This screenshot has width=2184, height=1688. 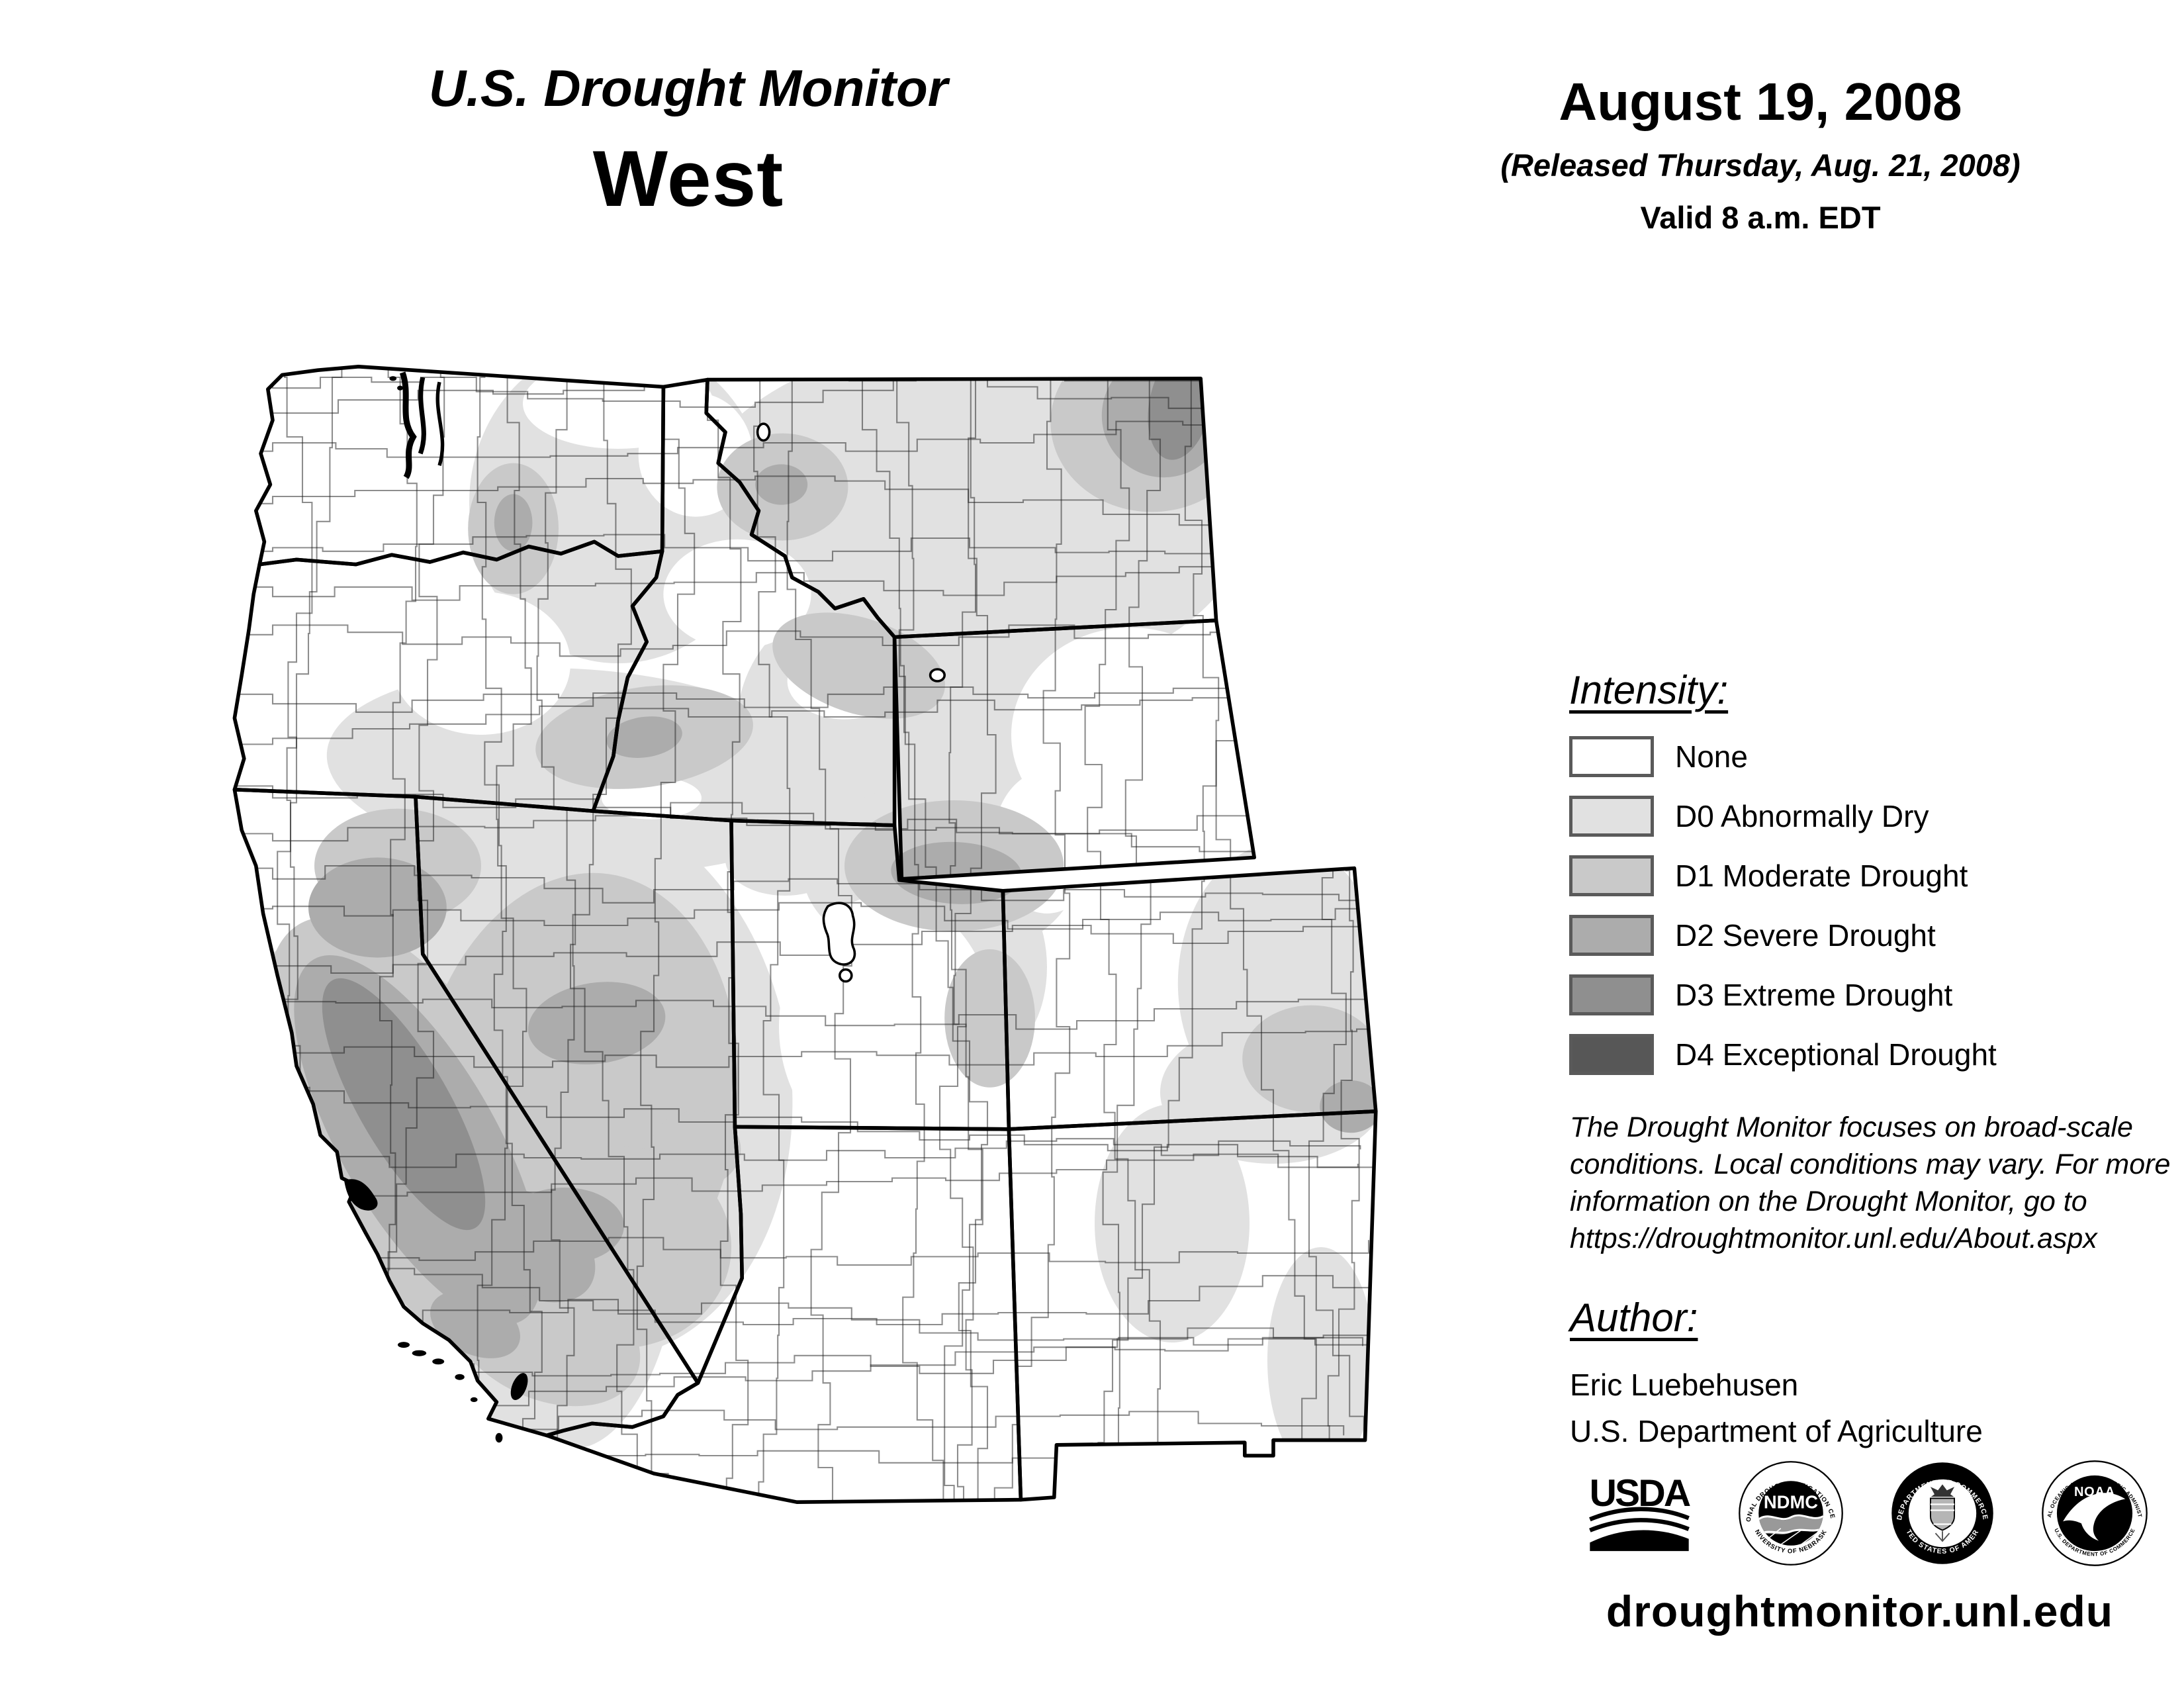 What do you see at coordinates (1868, 1513) in the screenshot?
I see `agency-logos: USDA NDMC NATIONAL DROUGHT MITIGATION` at bounding box center [1868, 1513].